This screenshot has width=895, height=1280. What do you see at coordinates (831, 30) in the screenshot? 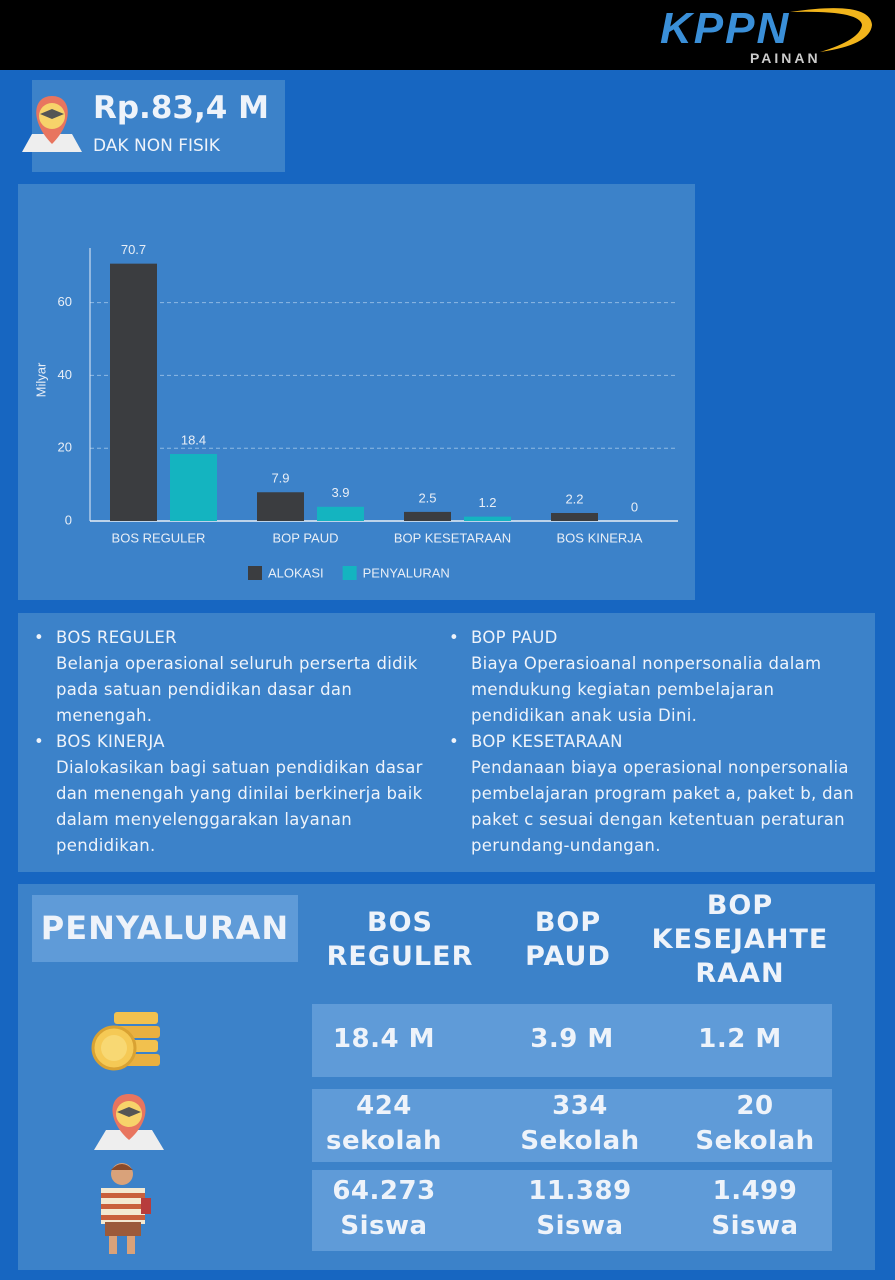
I see `logo-swoosh` at bounding box center [831, 30].